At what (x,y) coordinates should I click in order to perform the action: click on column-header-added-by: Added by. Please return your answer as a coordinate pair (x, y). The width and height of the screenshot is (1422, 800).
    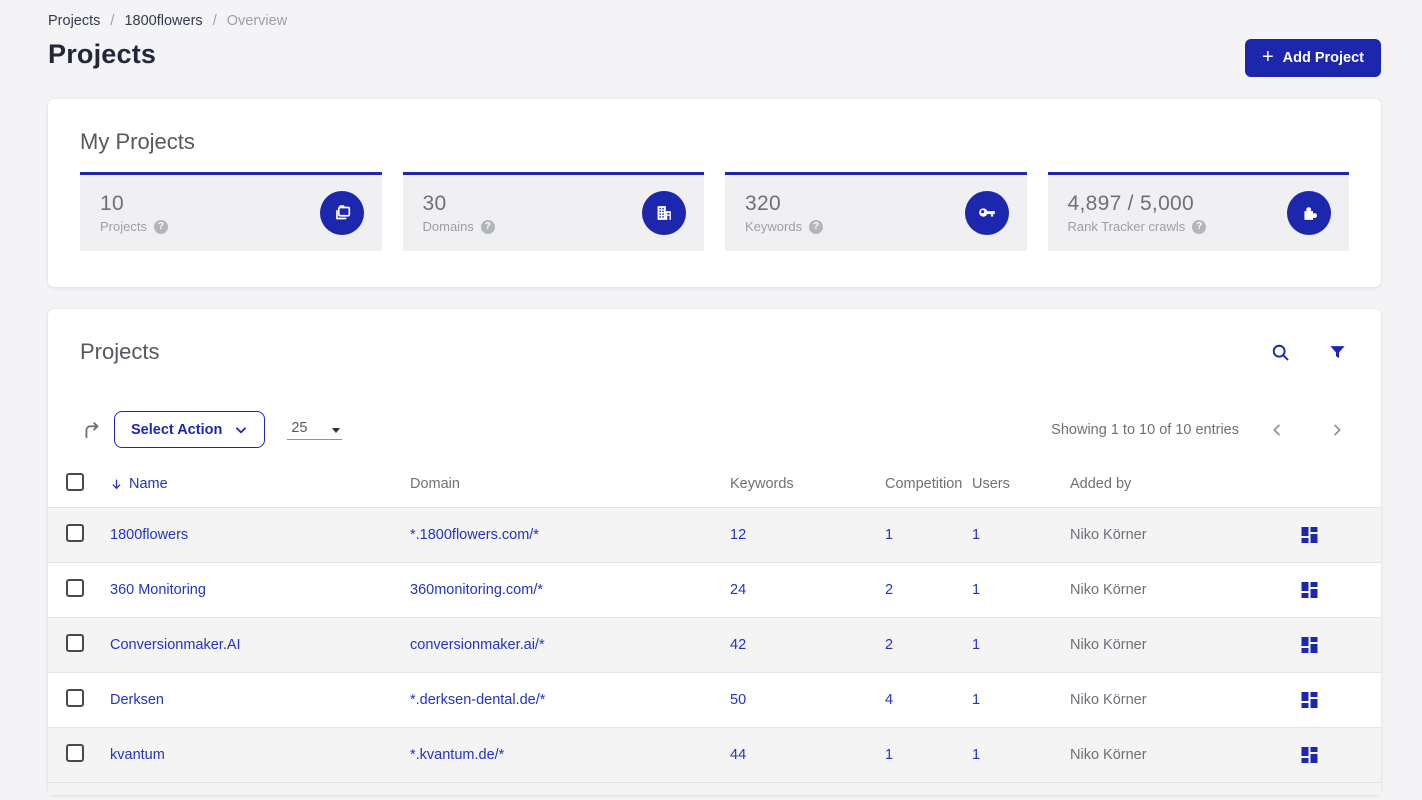
    Looking at the image, I should click on (1101, 484).